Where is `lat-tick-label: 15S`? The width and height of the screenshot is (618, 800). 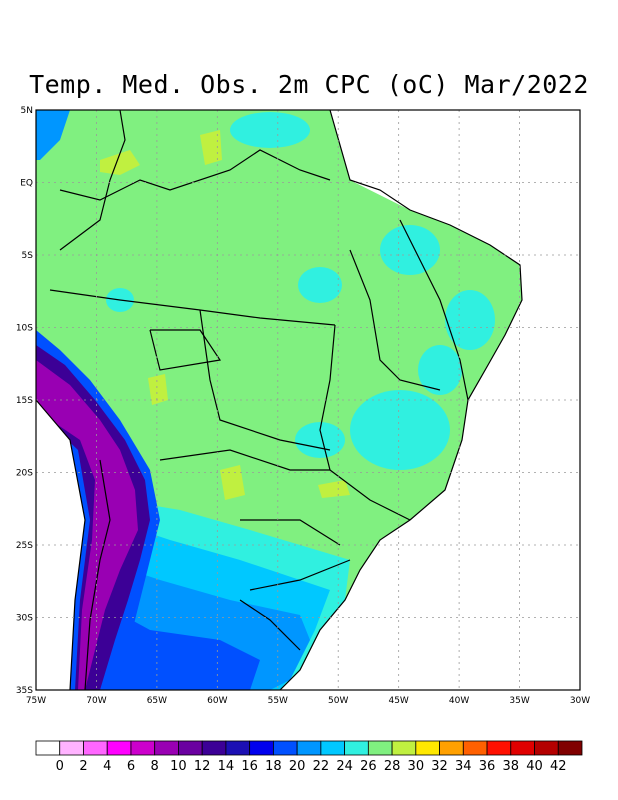 lat-tick-label: 15S is located at coordinates (24, 401).